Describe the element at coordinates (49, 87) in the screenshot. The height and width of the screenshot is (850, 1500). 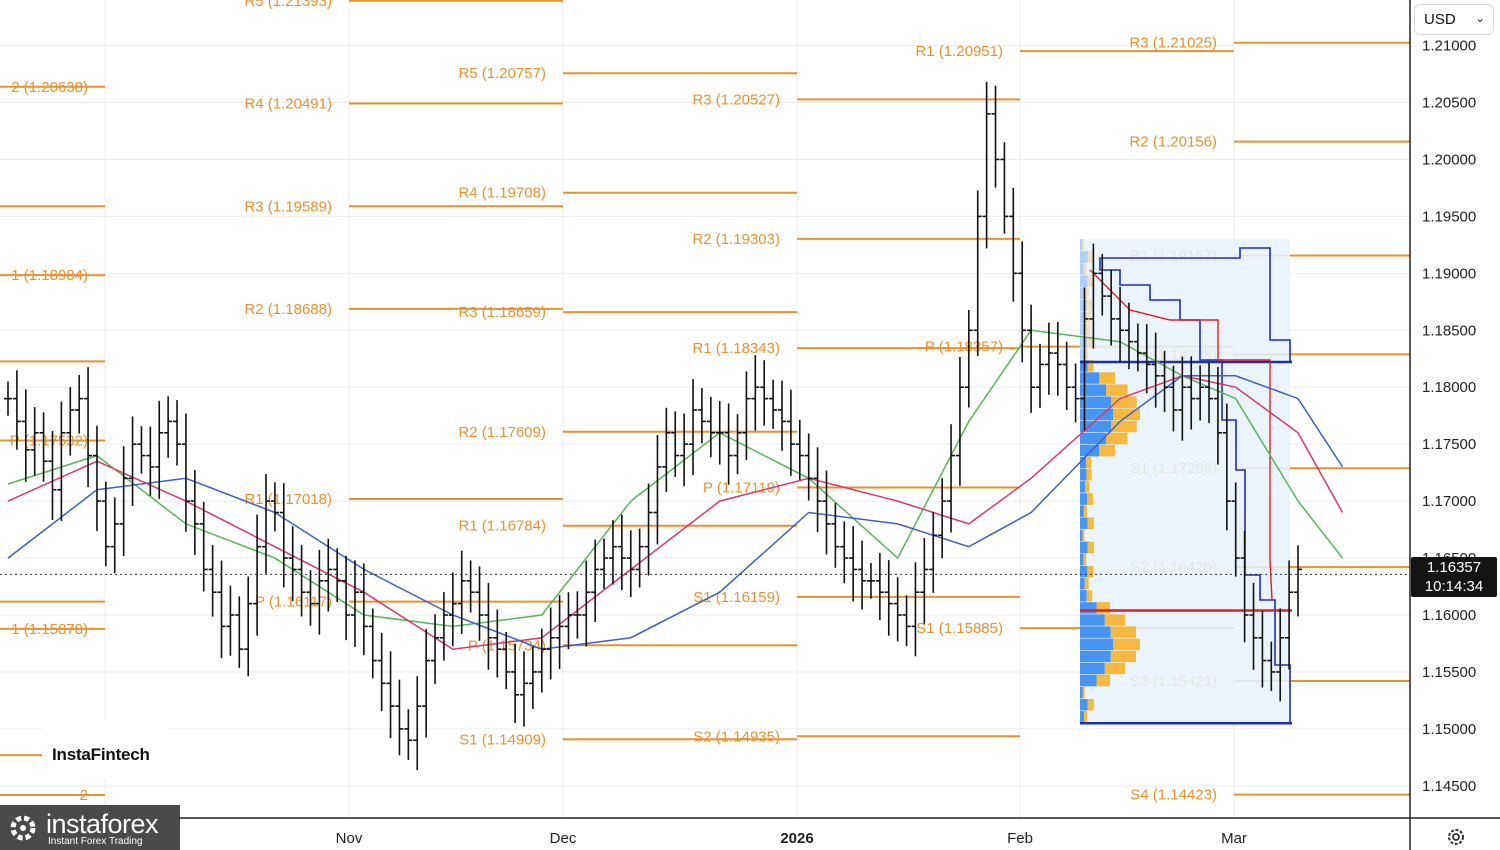
I see `pivot-label-0-0: 2 (1.20638)` at that location.